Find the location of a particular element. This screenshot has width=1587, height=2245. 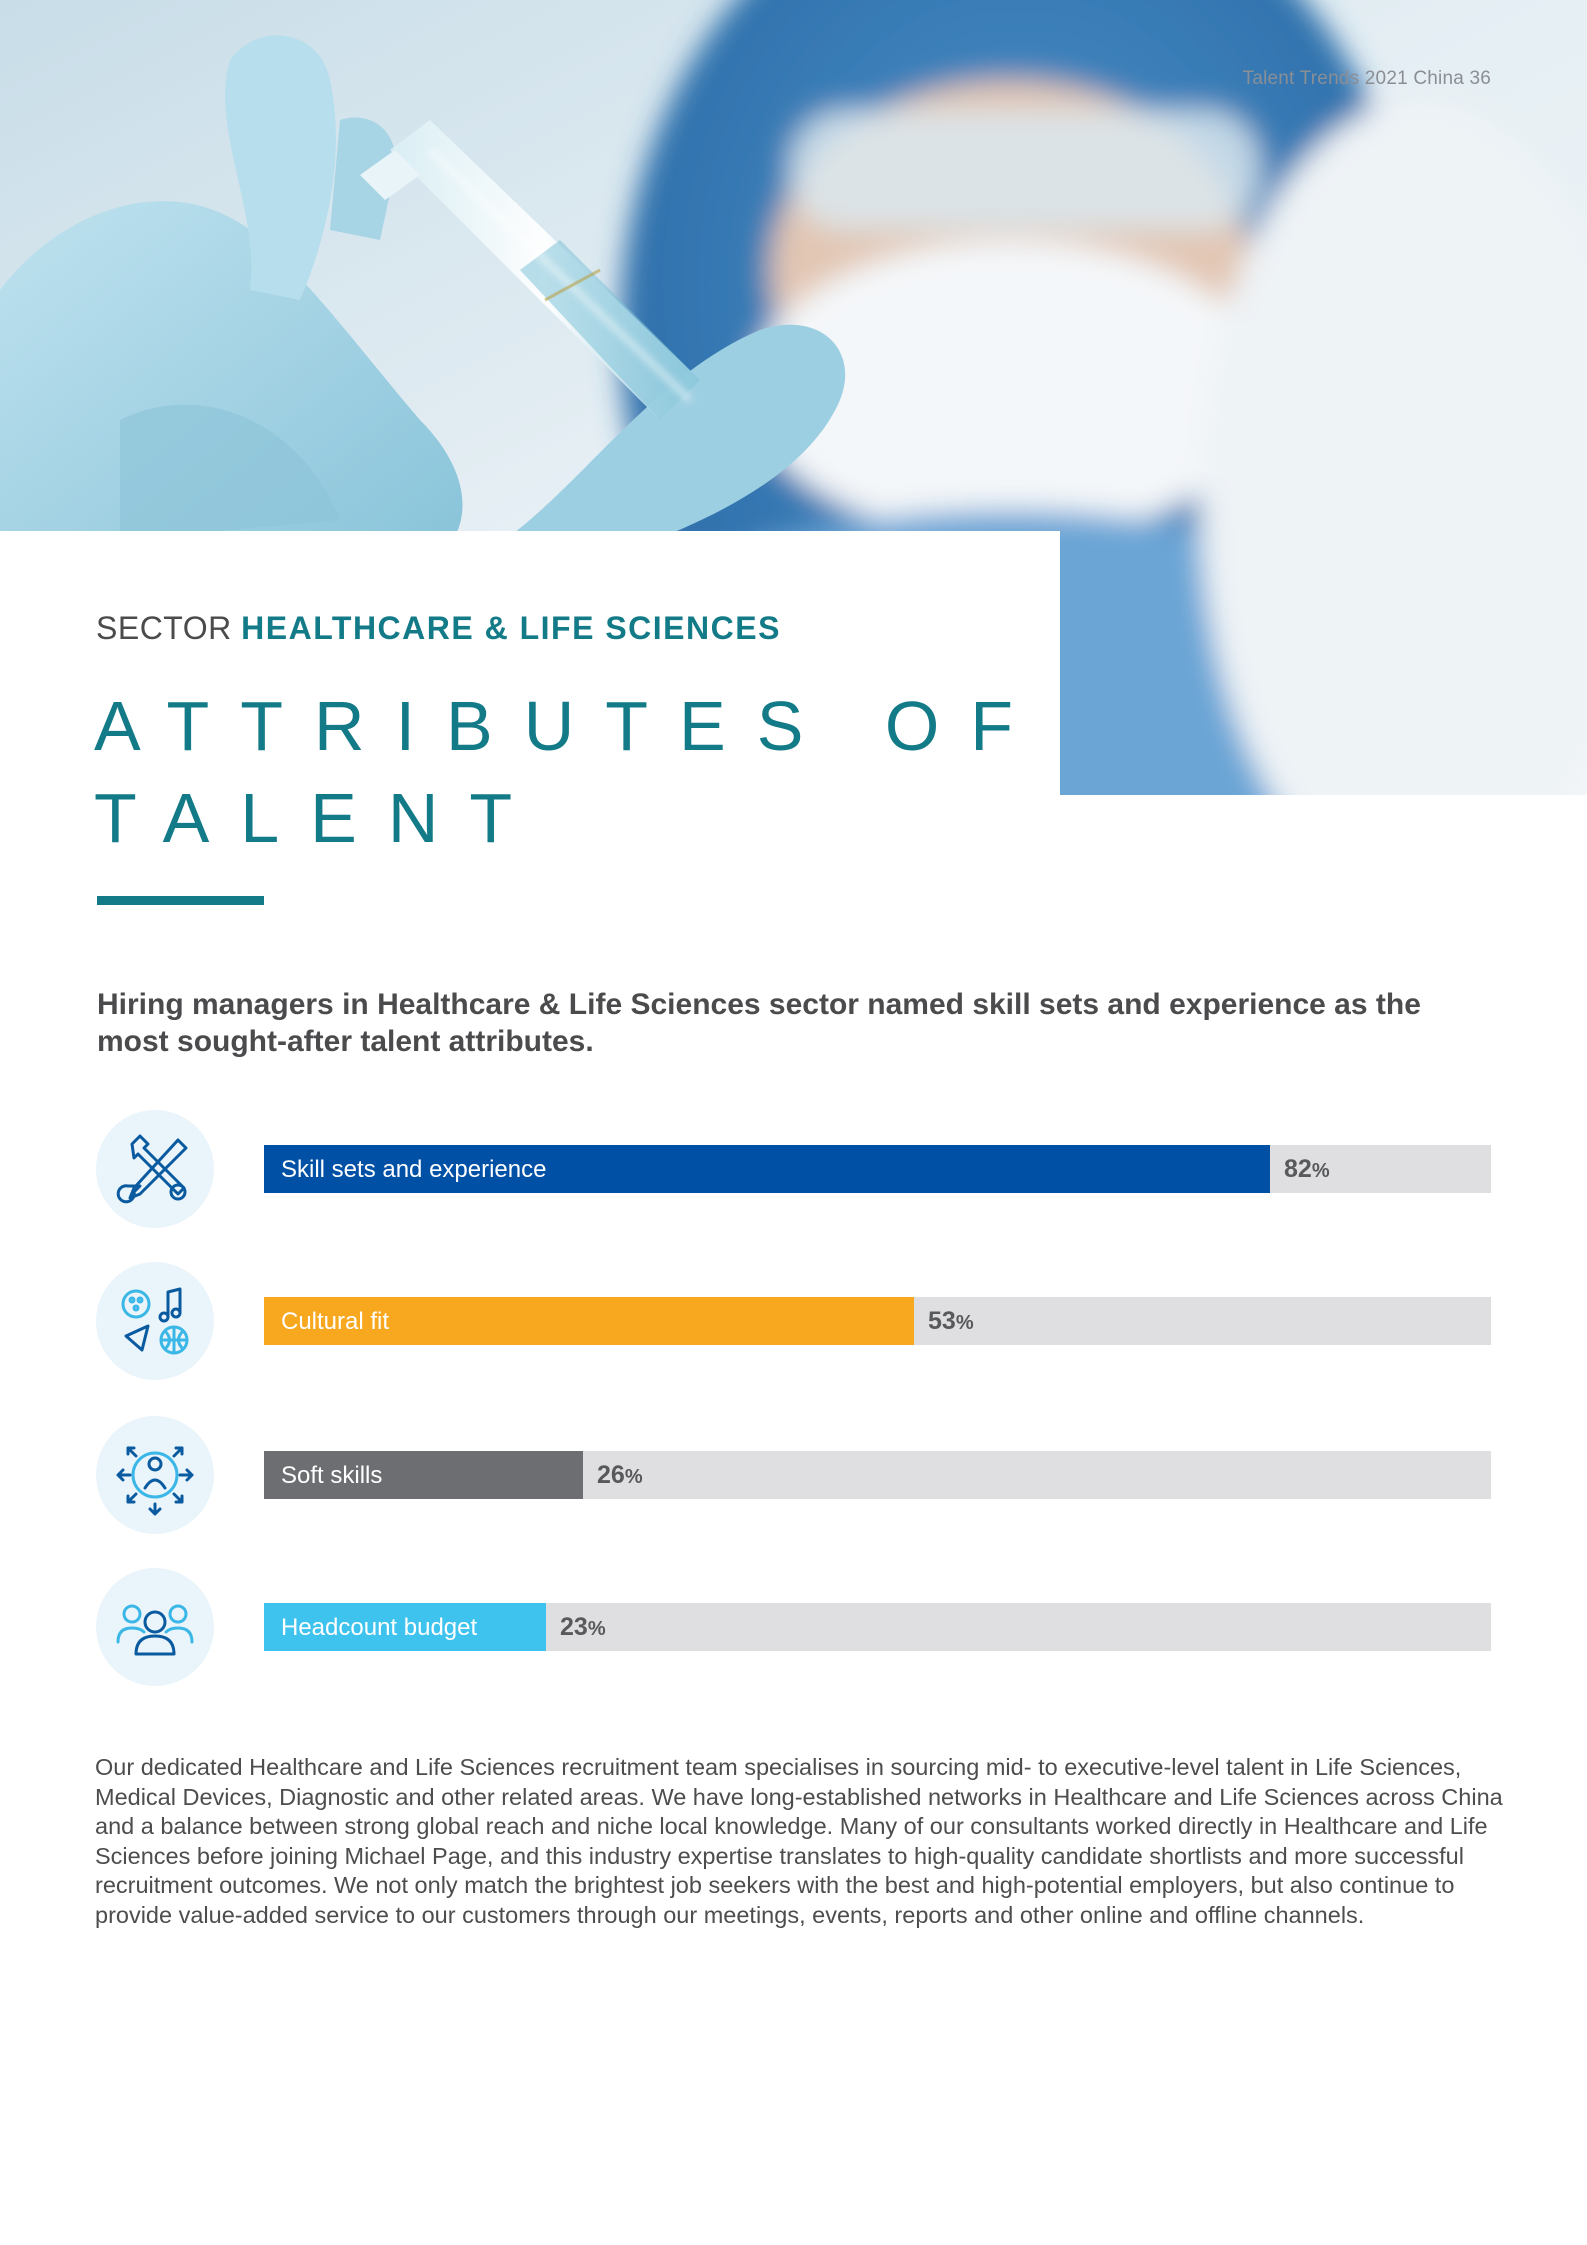

bar-value-label: 82% is located at coordinates (1307, 1169).